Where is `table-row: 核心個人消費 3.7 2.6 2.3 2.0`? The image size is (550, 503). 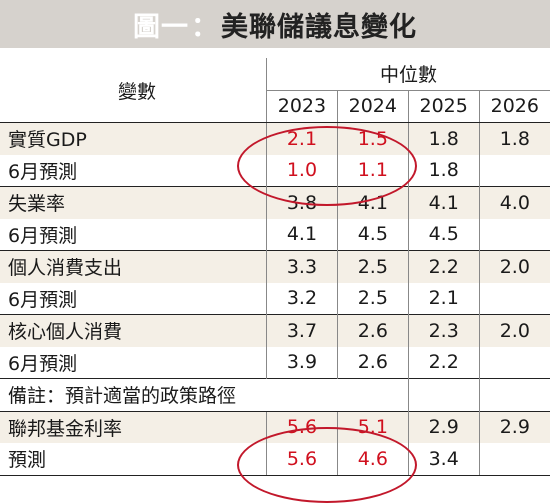 table-row: 核心個人消費 3.7 2.6 2.3 2.0 is located at coordinates (275, 330).